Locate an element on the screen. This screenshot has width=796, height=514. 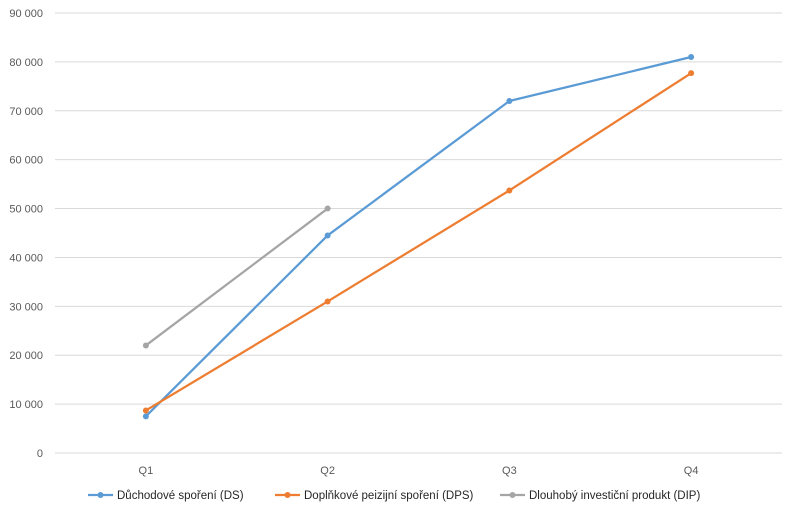
x-tick-label: Q1 is located at coordinates (146, 471).